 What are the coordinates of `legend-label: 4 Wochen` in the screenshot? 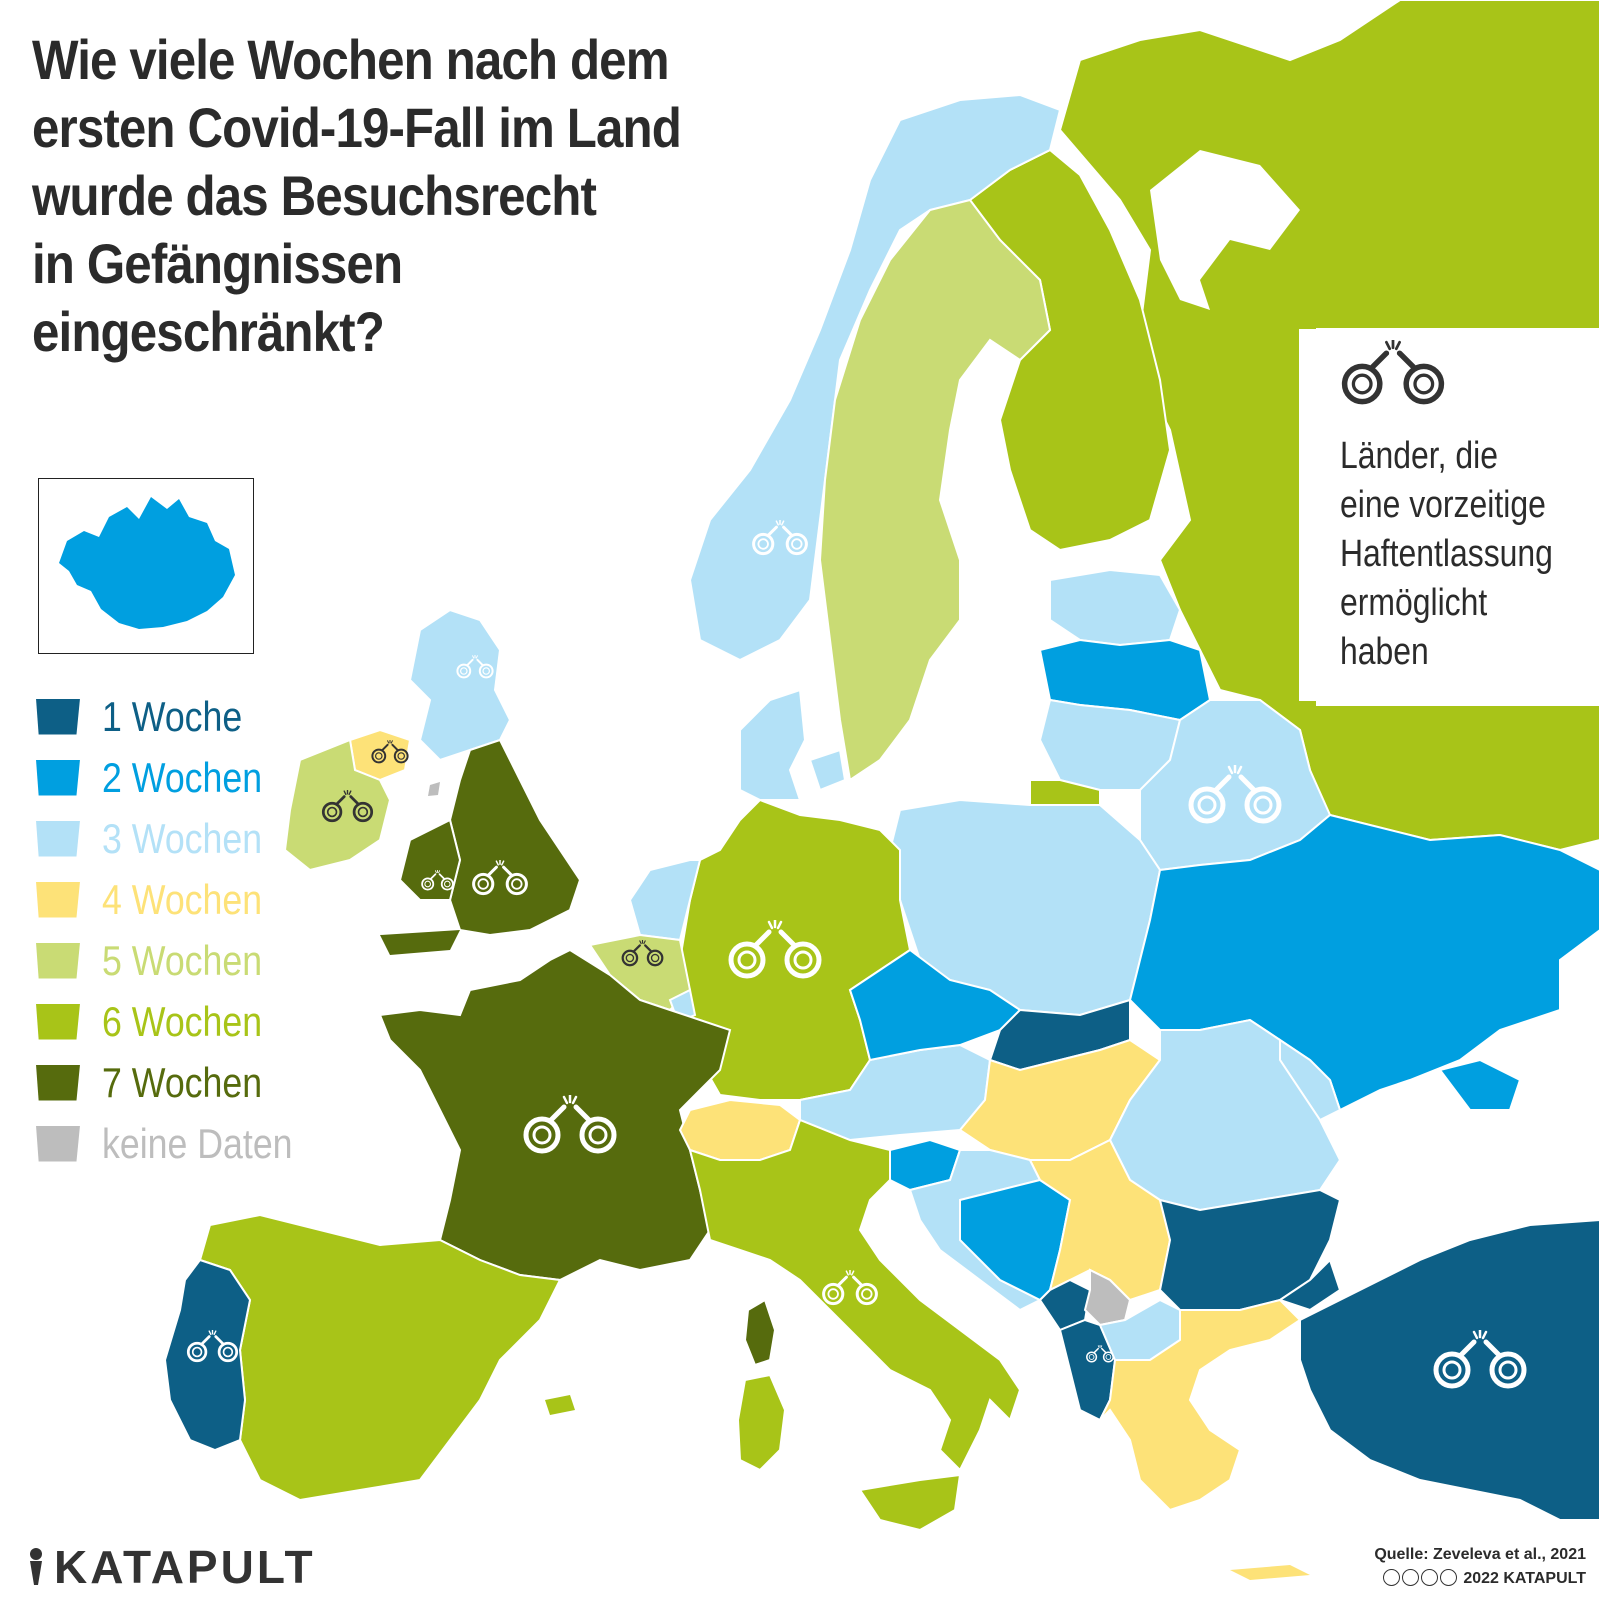 It's located at (182, 899).